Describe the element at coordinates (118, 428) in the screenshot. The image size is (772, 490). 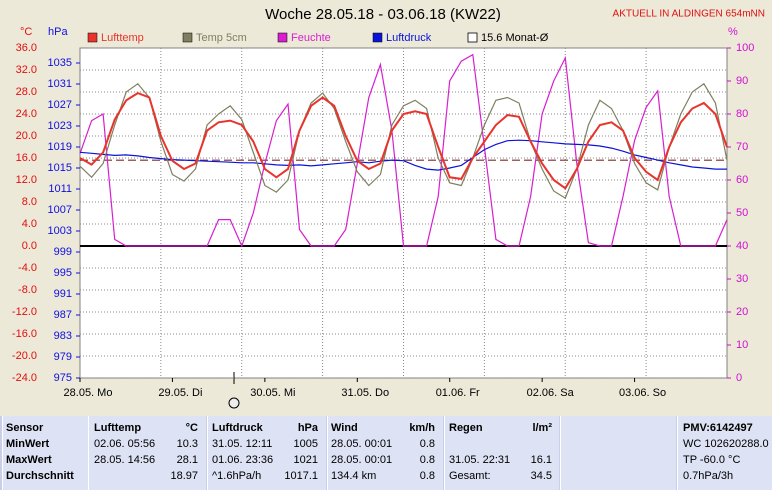
I see `table-cell: Lufttemp` at that location.